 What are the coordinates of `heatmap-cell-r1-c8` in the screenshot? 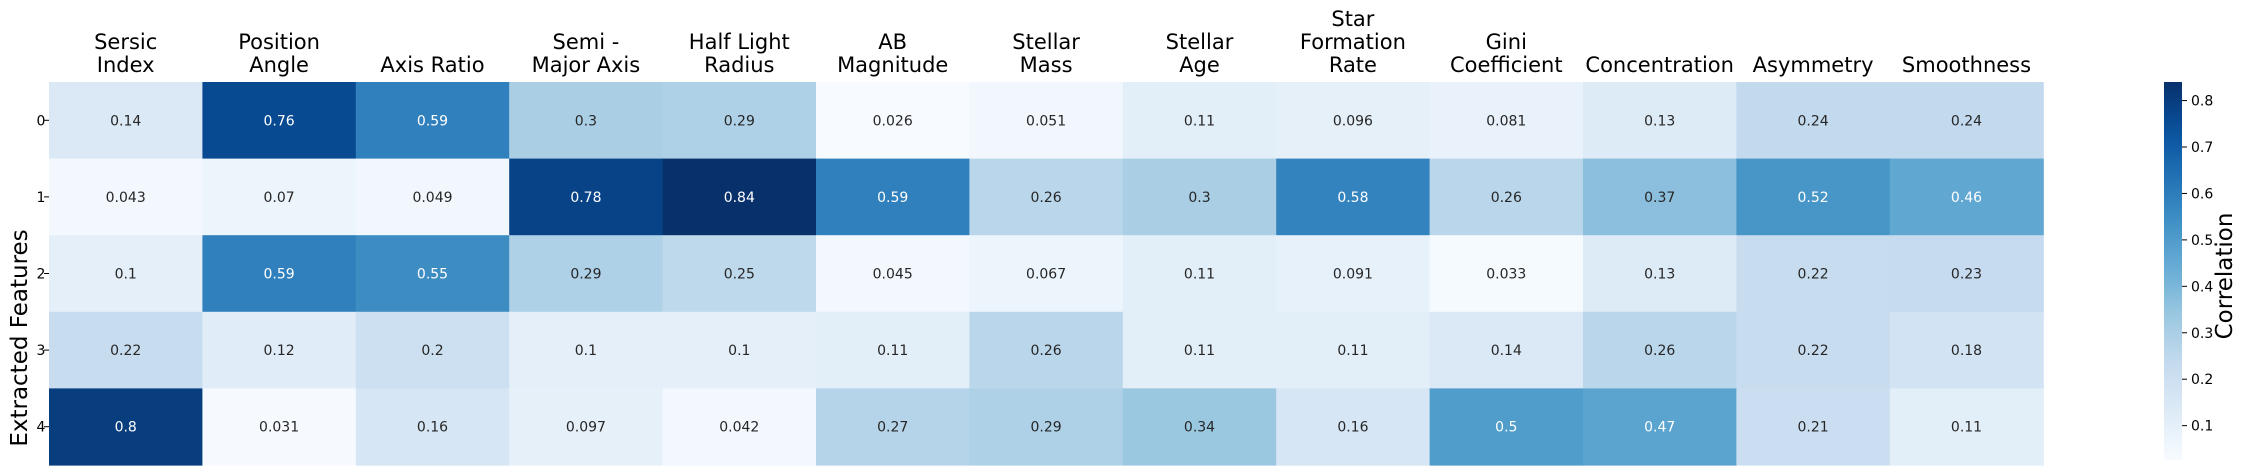 It's located at (1353, 197).